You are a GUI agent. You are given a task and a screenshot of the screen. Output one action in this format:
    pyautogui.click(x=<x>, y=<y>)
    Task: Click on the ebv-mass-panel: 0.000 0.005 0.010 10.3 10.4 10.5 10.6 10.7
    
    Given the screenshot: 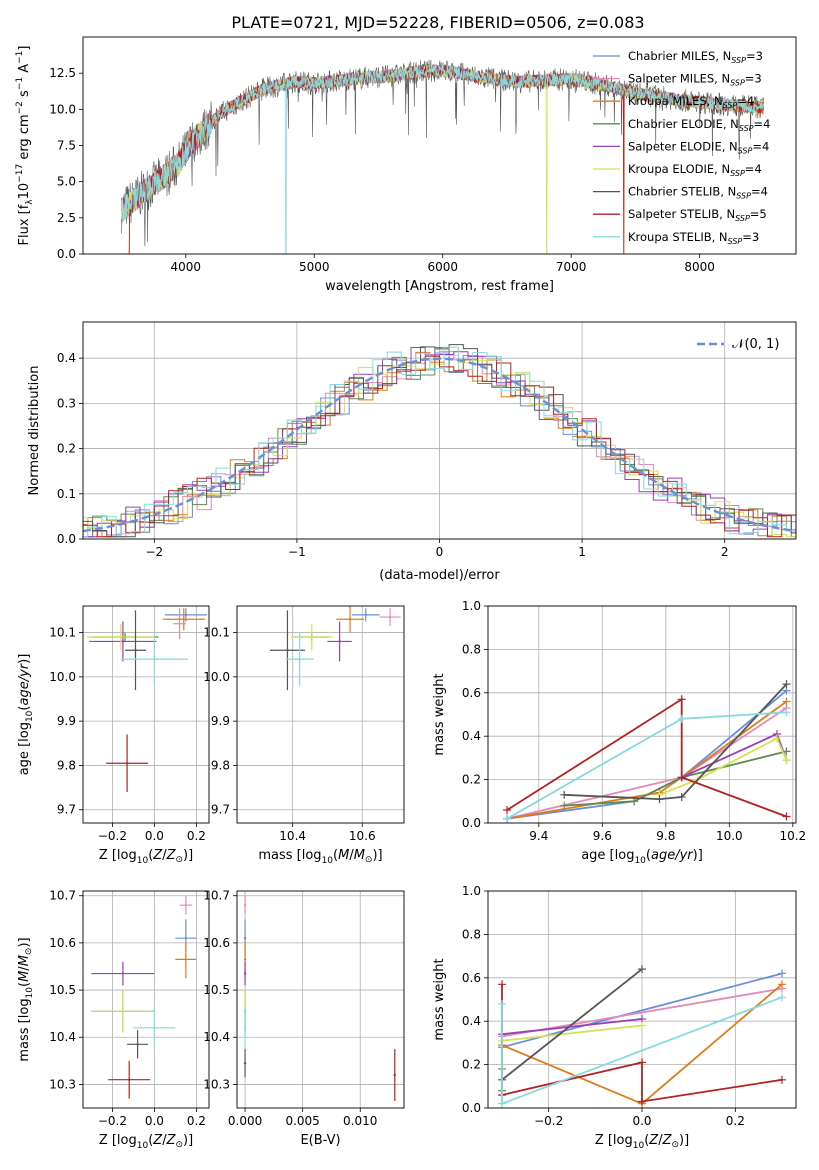 What is the action you would take?
    pyautogui.click(x=304, y=1008)
    